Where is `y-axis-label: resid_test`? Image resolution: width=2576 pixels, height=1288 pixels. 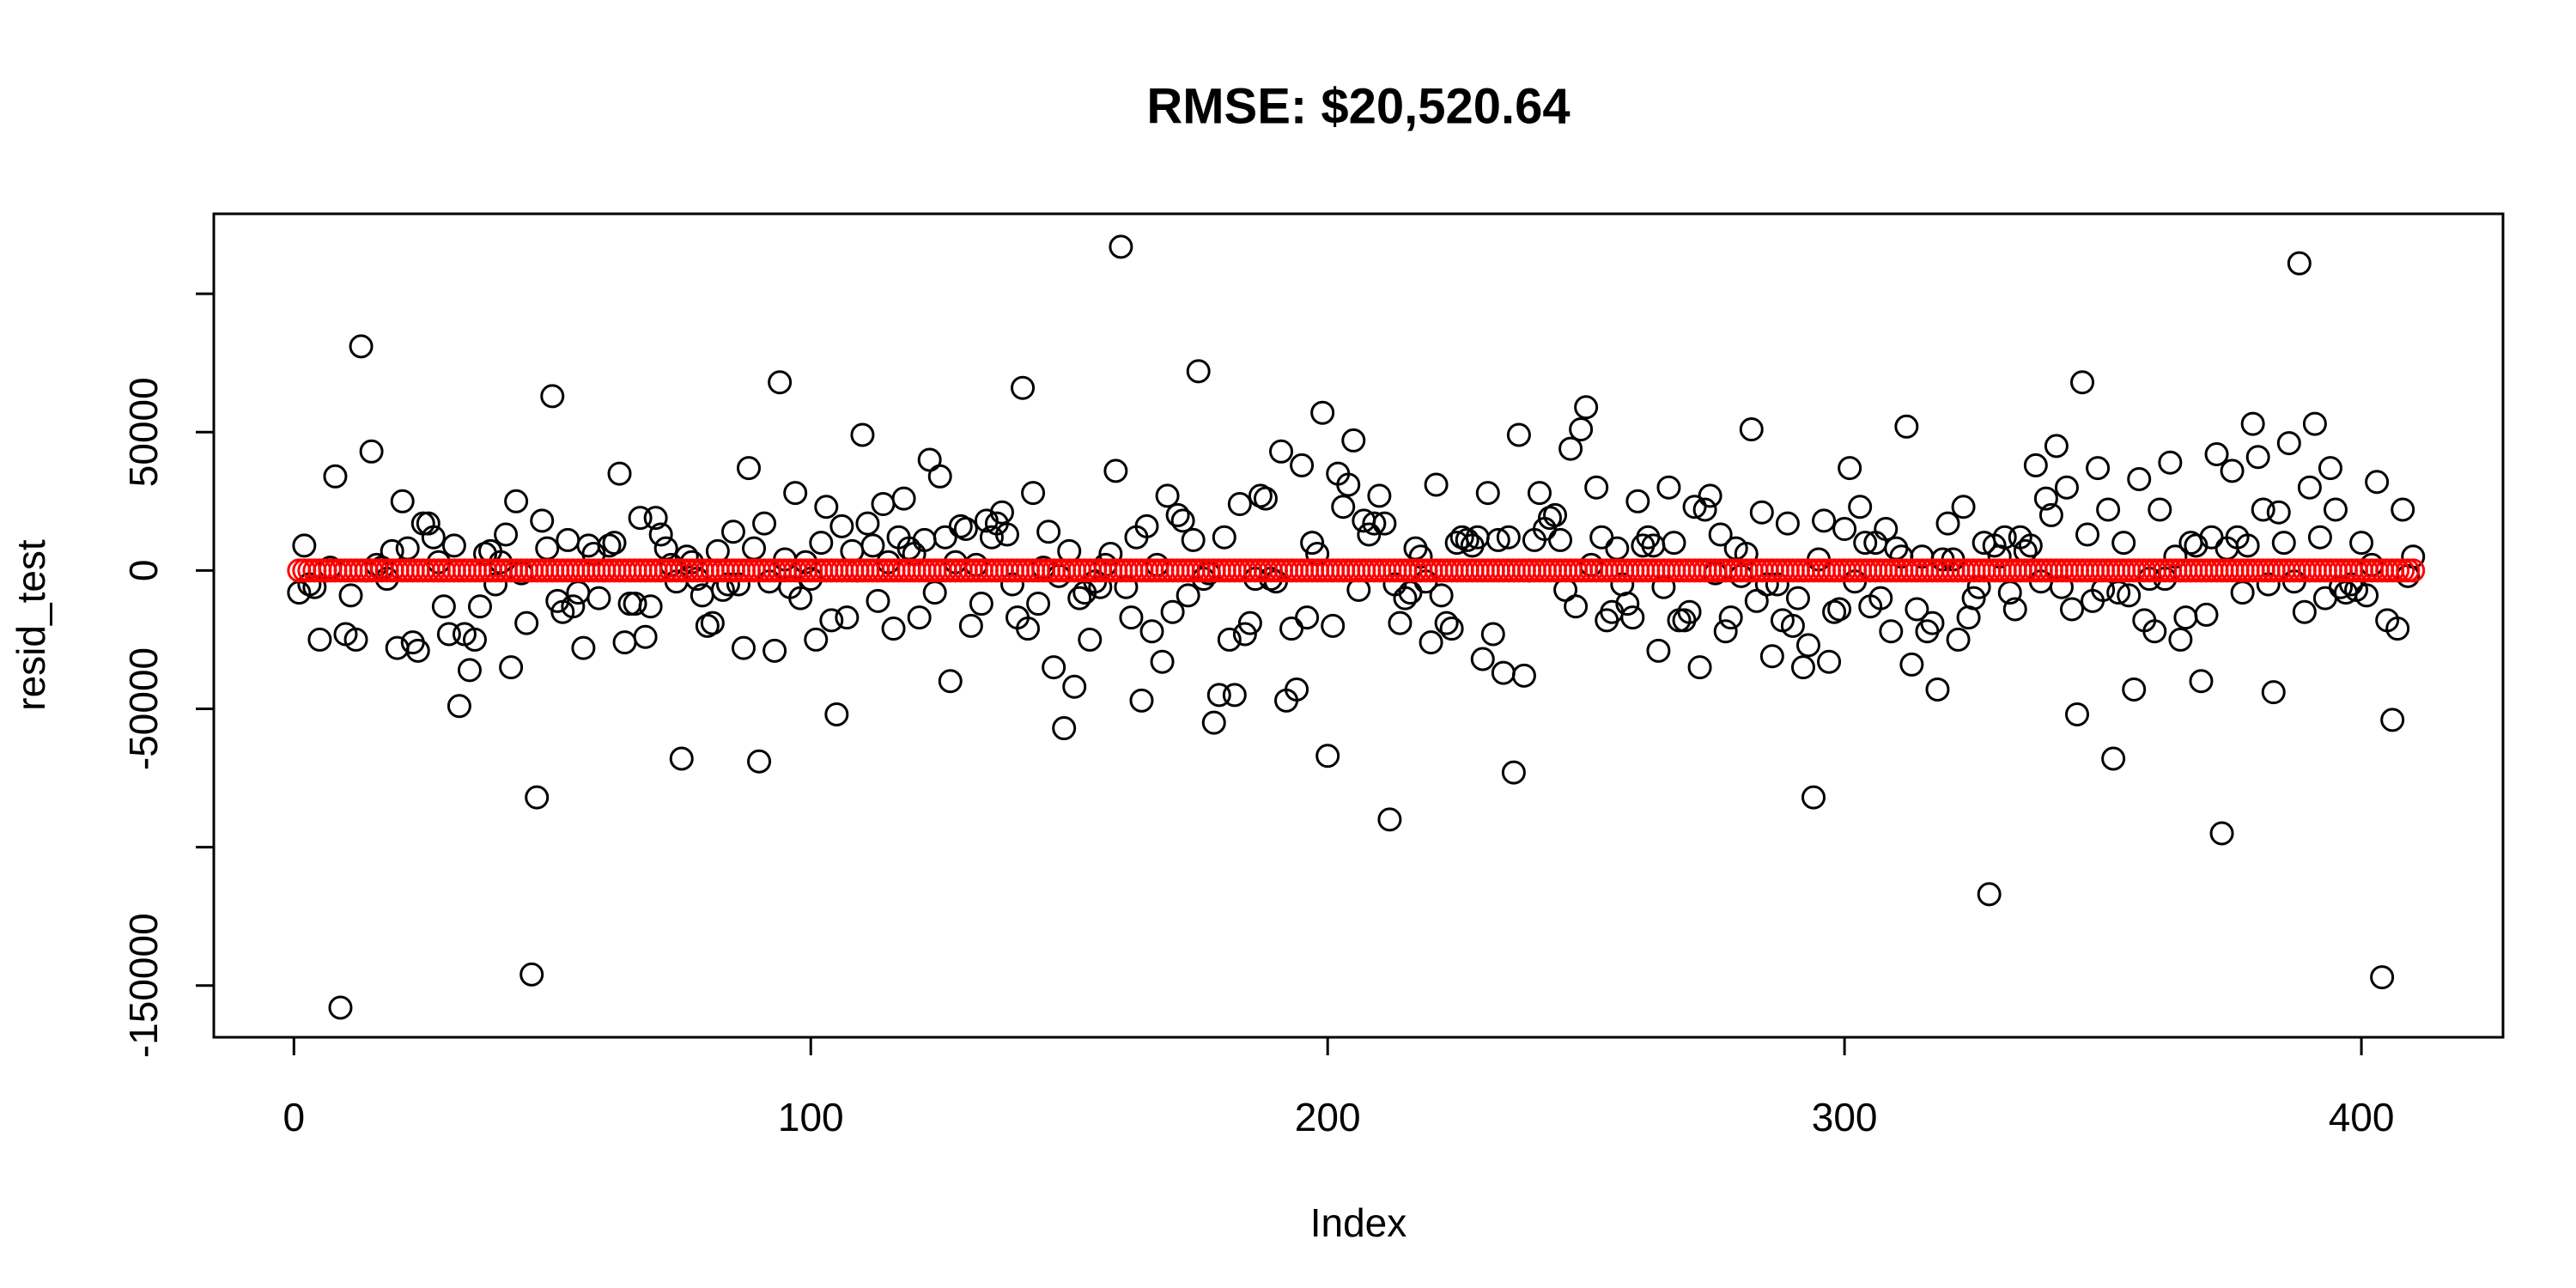 y-axis-label: resid_test is located at coordinates (31, 625).